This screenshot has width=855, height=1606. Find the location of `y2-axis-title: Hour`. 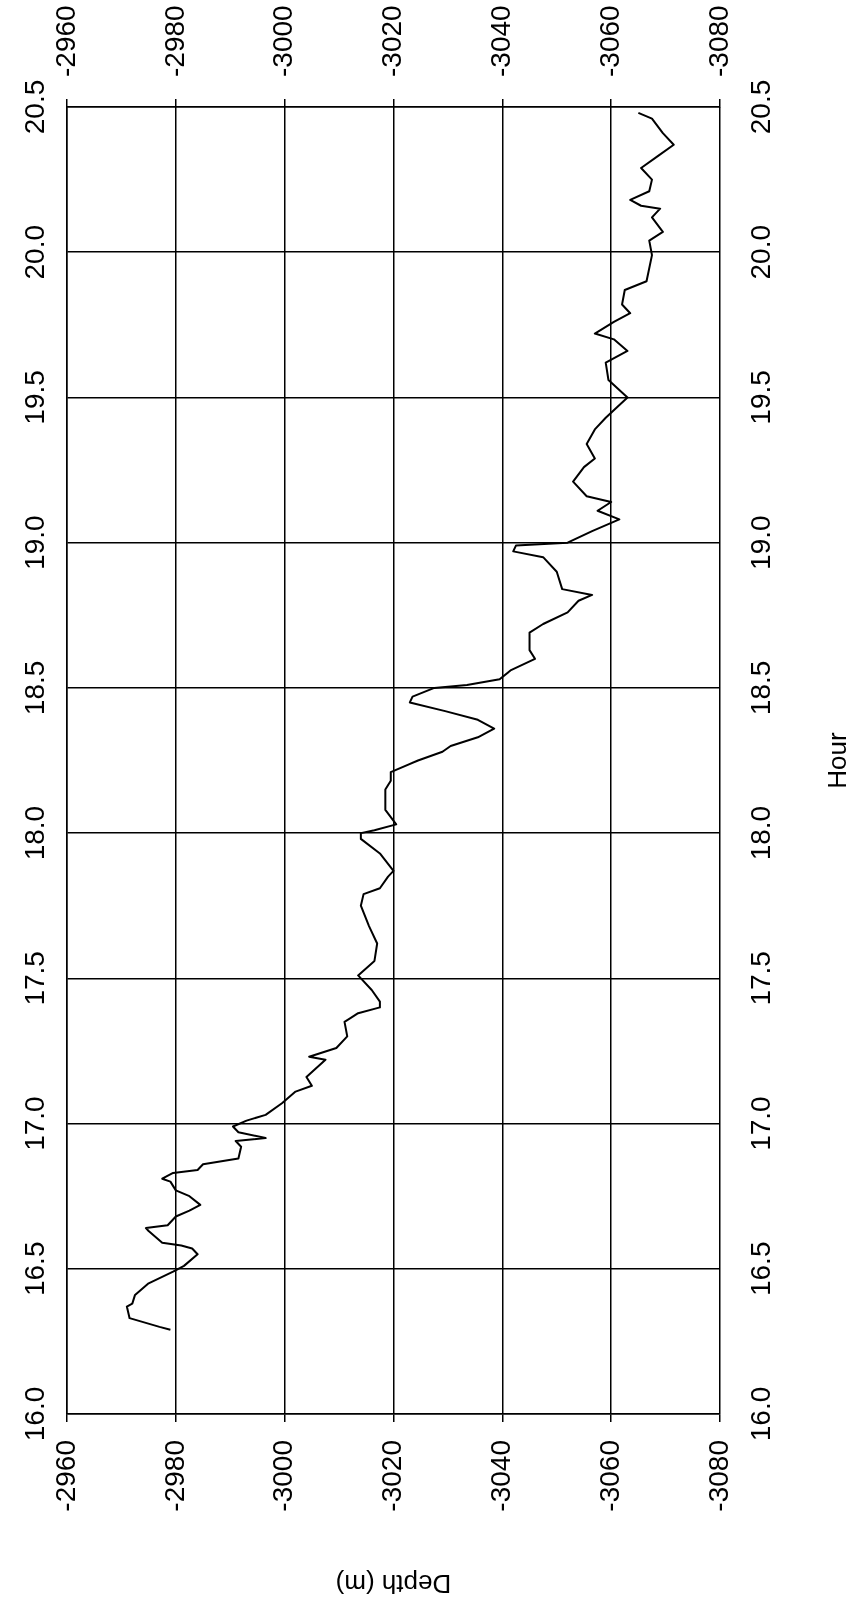

y2-axis-title: Hour is located at coordinates (837, 760).